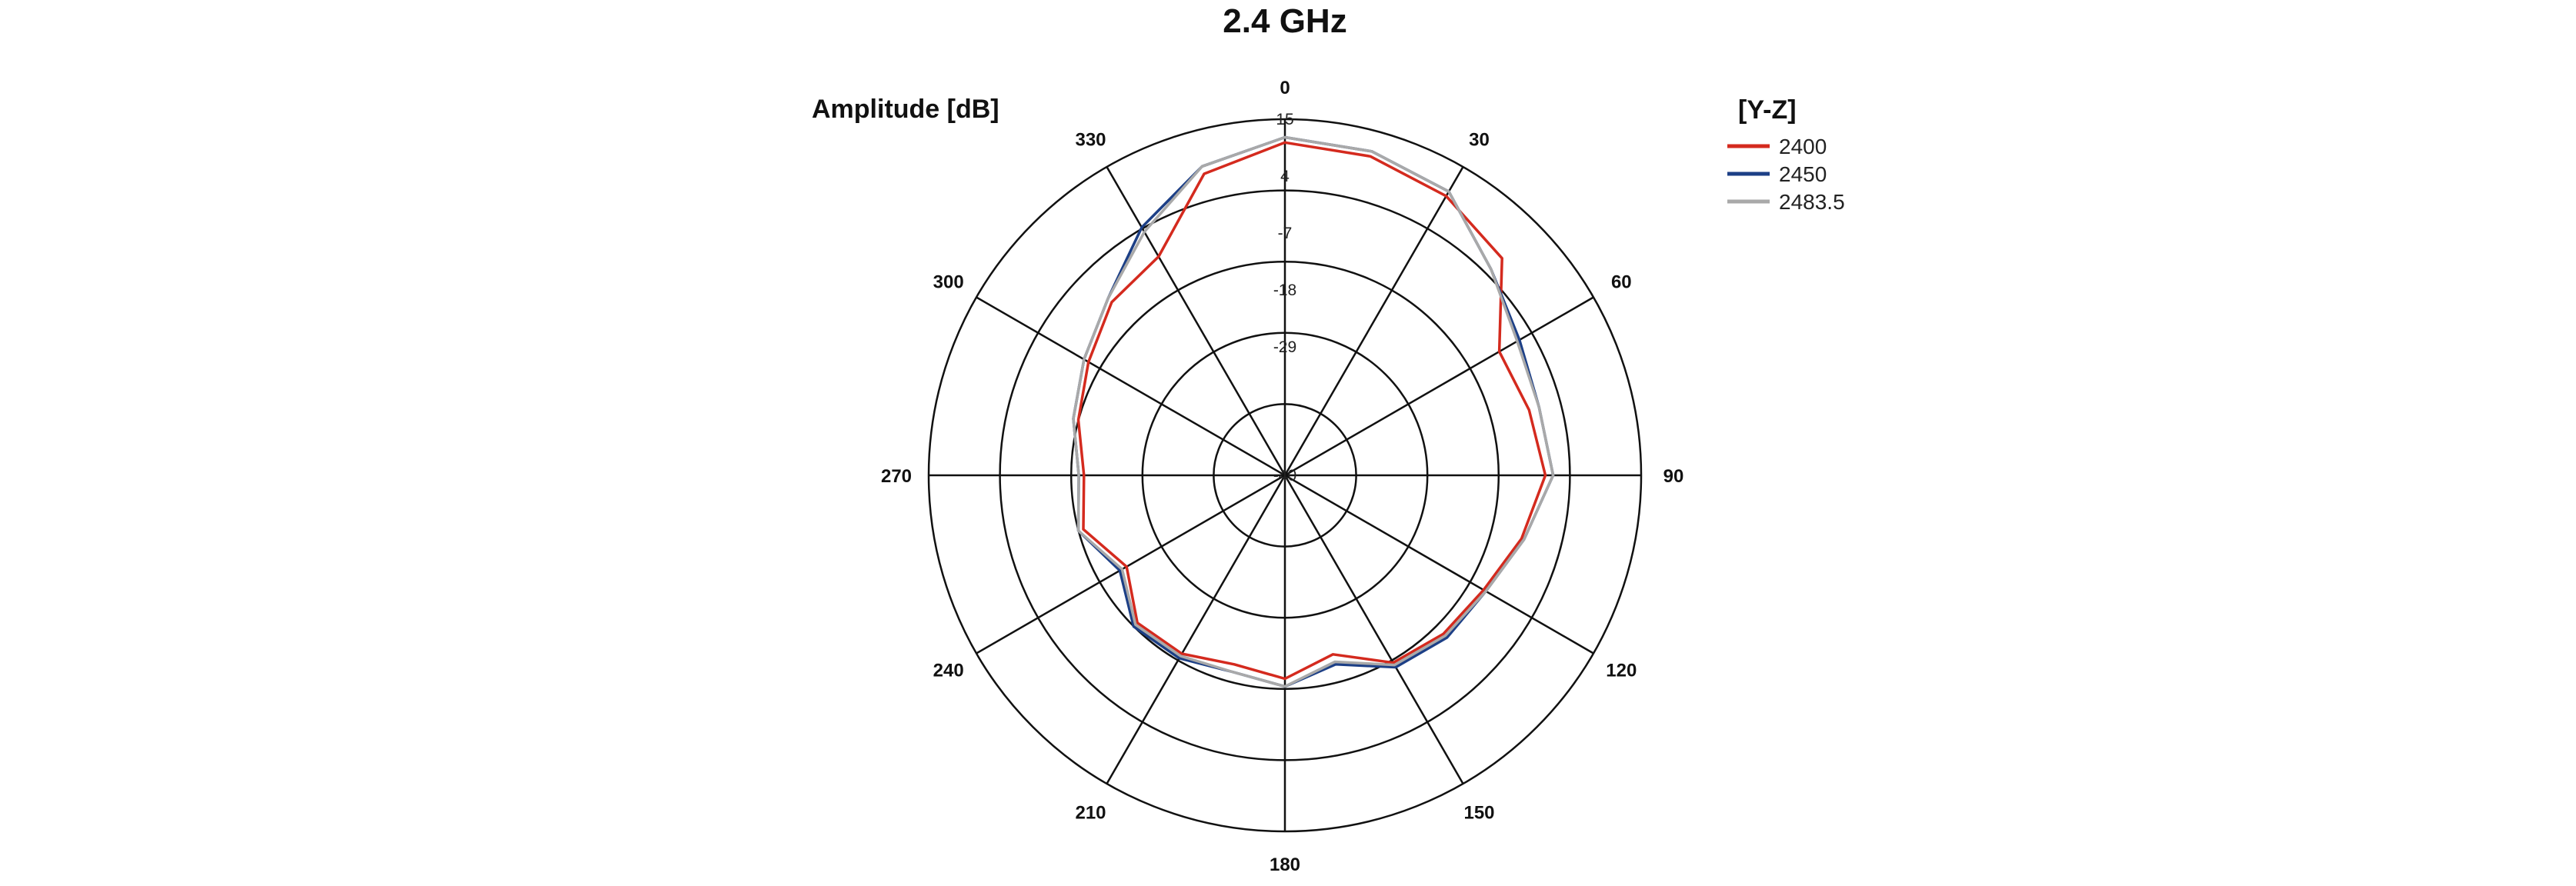  I want to click on radial-tick-labels: -40 -29 -18 -7 4 15, so click(1284, 298).